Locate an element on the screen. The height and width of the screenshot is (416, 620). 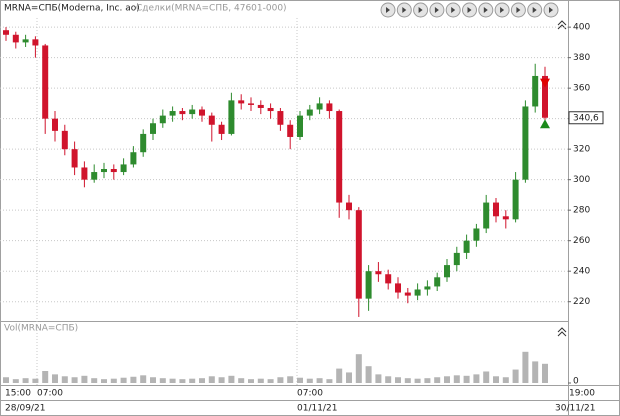
time-label: 19:00 is located at coordinates (582, 394).